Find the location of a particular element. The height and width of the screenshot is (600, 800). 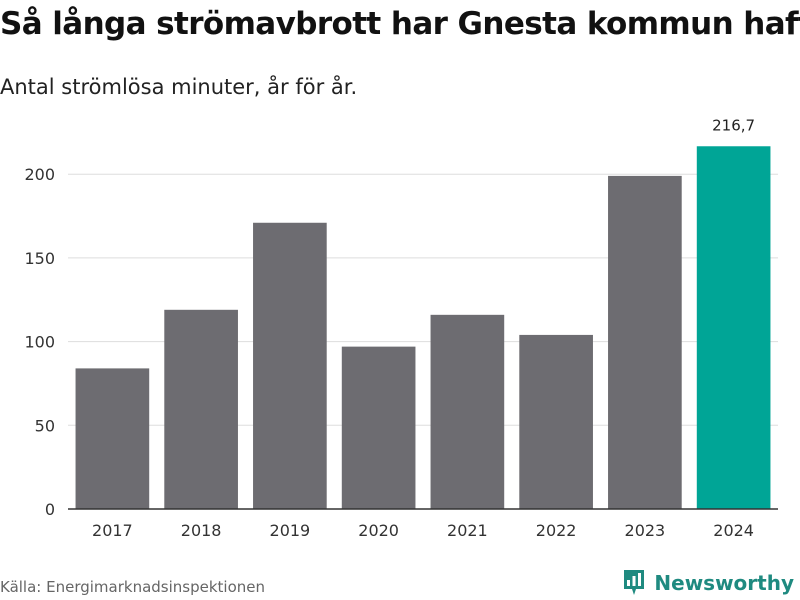

brand-logo: Newsworthy is located at coordinates (708, 583).